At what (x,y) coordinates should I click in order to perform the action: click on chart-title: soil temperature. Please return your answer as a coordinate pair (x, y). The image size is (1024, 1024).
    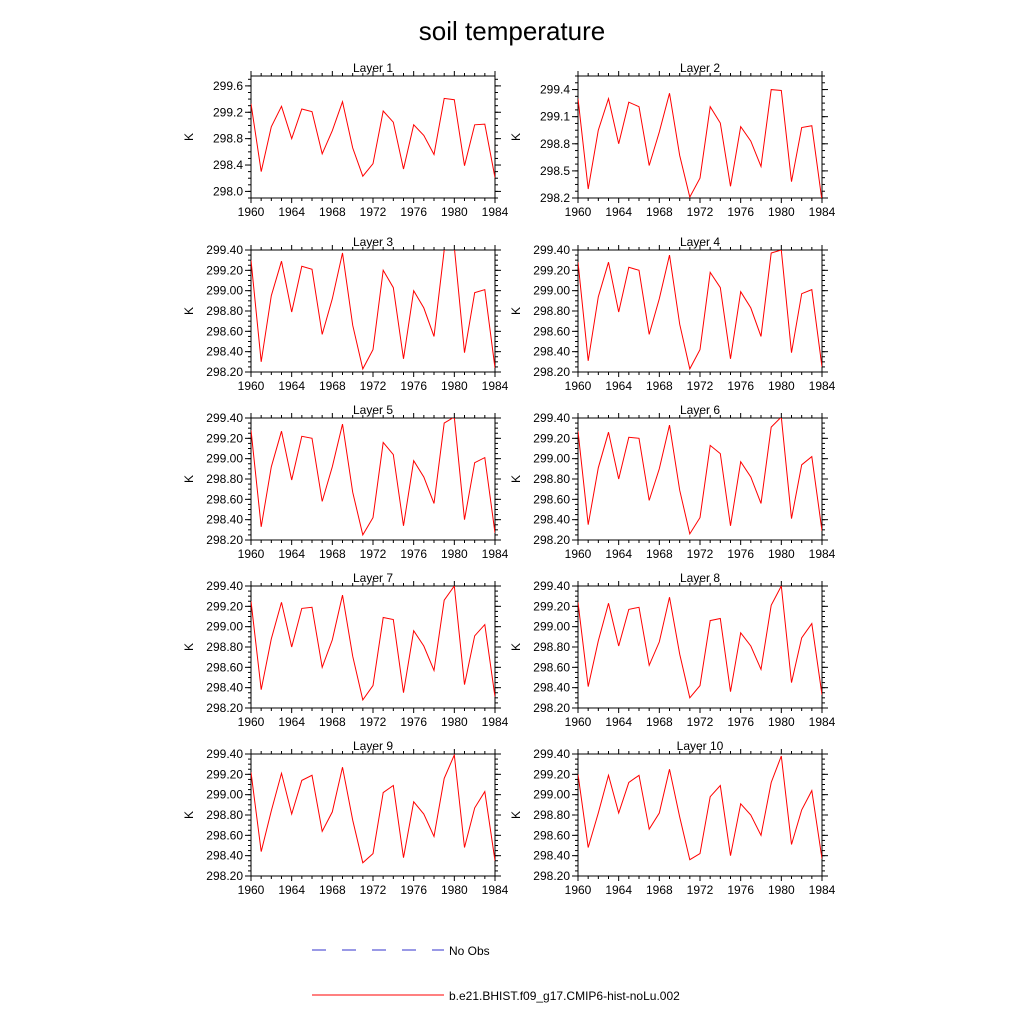
    Looking at the image, I should click on (512, 31).